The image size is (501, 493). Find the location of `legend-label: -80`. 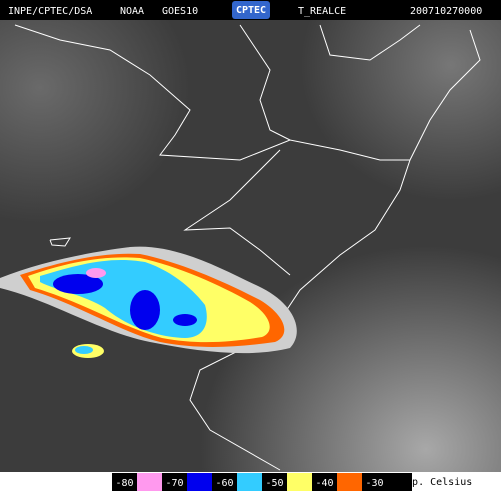

legend-label: -80 is located at coordinates (124, 483).